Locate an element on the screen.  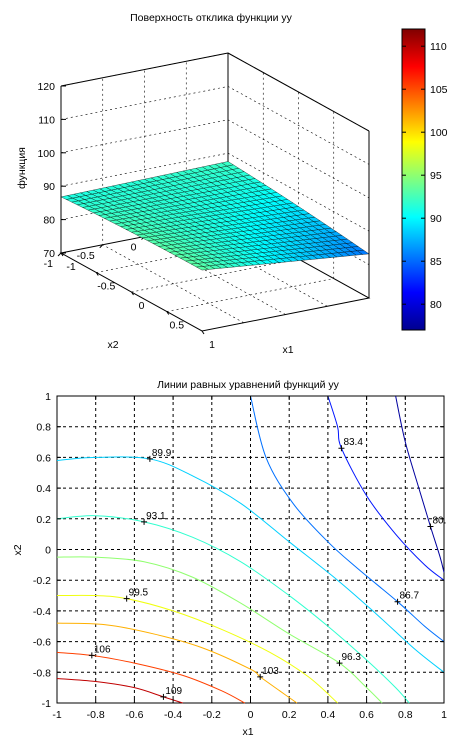
y-tick-label: 0.2 is located at coordinates (43, 520).